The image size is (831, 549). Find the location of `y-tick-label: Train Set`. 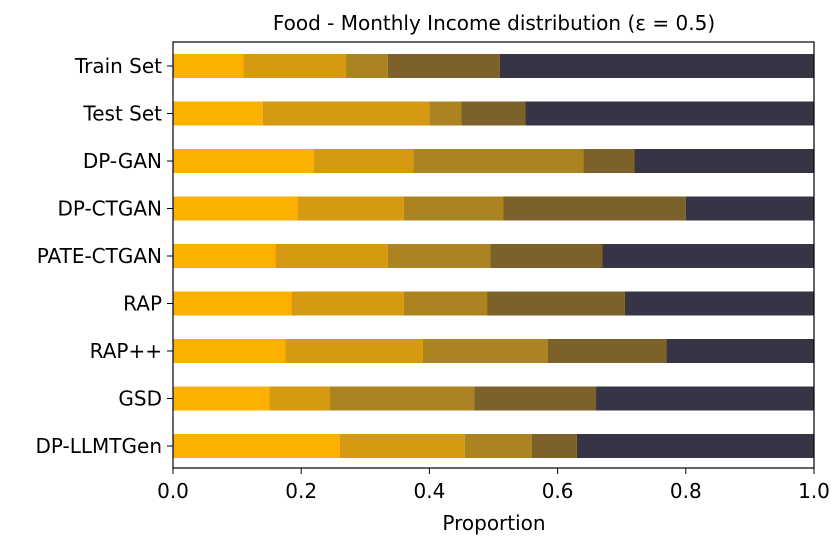

y-tick-label: Train Set is located at coordinates (118, 66).